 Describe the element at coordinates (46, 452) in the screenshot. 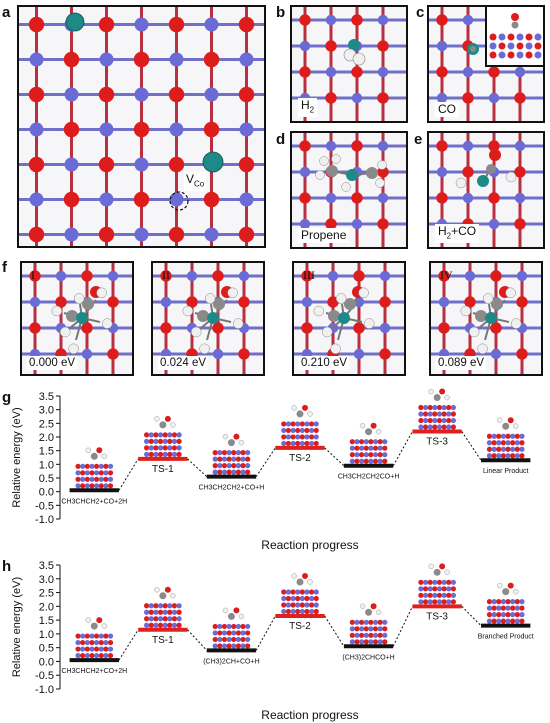

I see `y-tick-label: 1.5` at that location.